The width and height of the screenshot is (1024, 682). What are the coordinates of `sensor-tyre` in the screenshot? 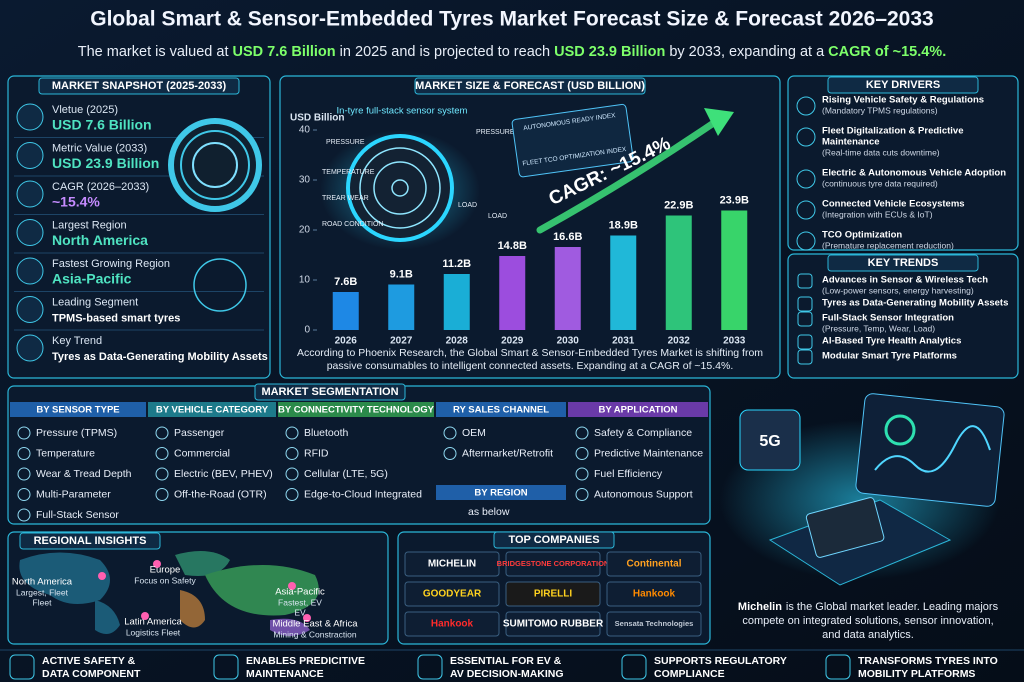 It's located at (400, 188).